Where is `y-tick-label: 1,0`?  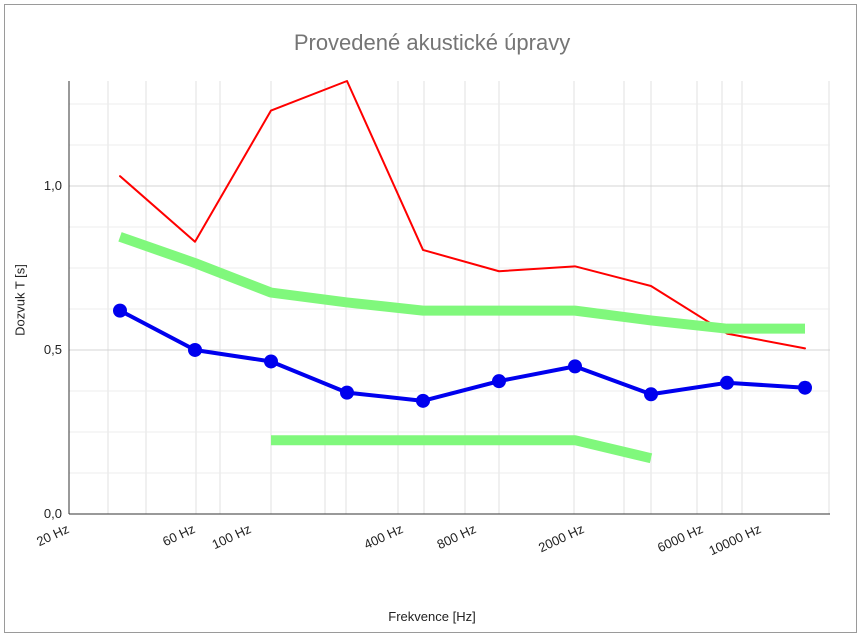
y-tick-label: 1,0 is located at coordinates (53, 185).